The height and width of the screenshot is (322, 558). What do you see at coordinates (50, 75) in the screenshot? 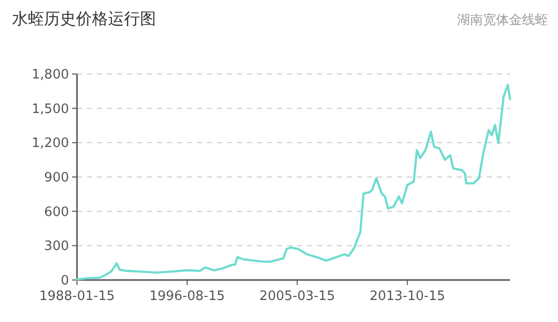
I see `ytick: 1,800` at bounding box center [50, 75].